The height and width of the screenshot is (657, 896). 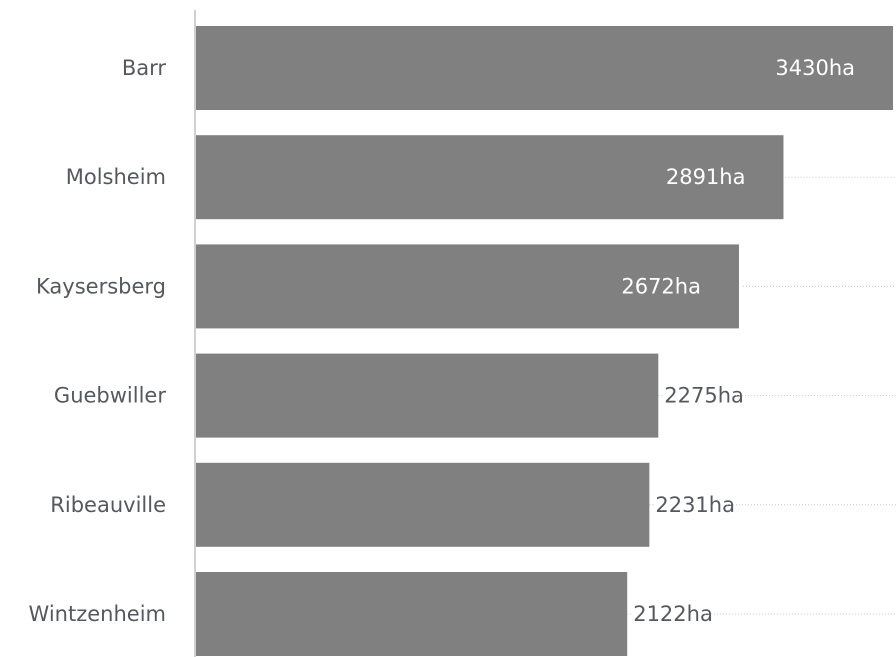 I want to click on value-label: 2275ha, so click(x=704, y=396).